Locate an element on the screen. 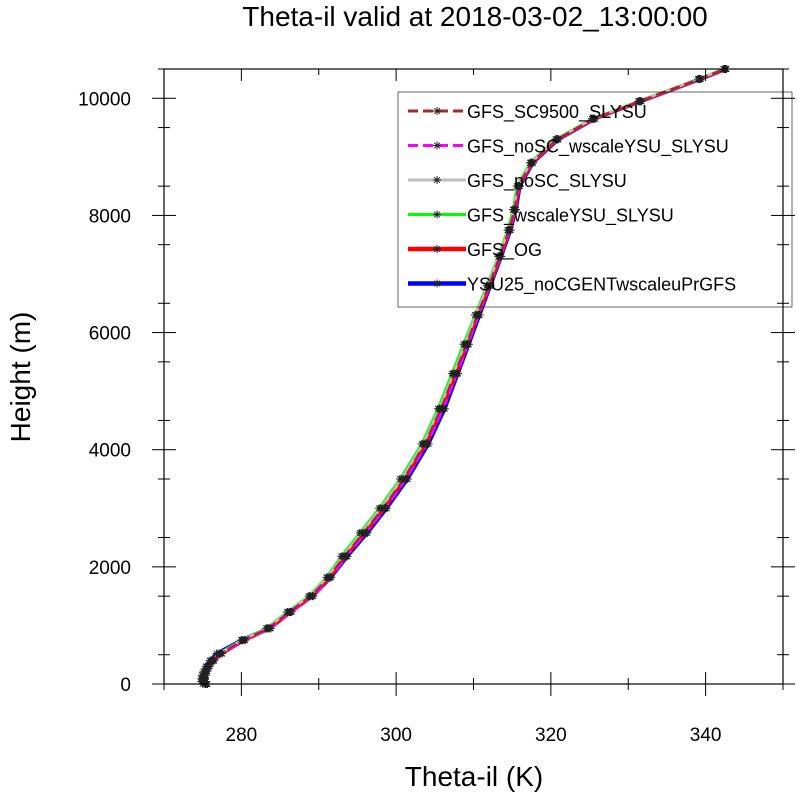 This screenshot has height=796, width=797. x-tick-label: 300 is located at coordinates (396, 735).